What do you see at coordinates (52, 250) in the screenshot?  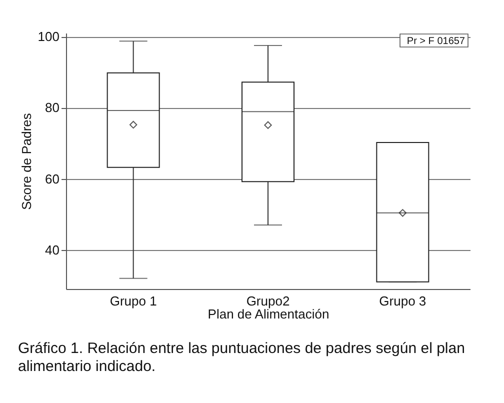 I see `y-tick-label: 40` at bounding box center [52, 250].